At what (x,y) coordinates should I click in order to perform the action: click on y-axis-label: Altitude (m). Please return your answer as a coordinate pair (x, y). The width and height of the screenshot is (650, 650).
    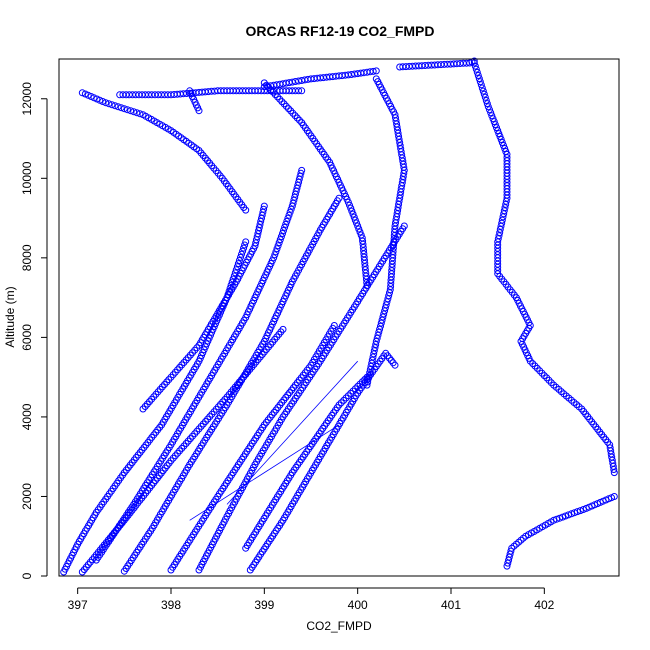
    Looking at the image, I should click on (10, 316).